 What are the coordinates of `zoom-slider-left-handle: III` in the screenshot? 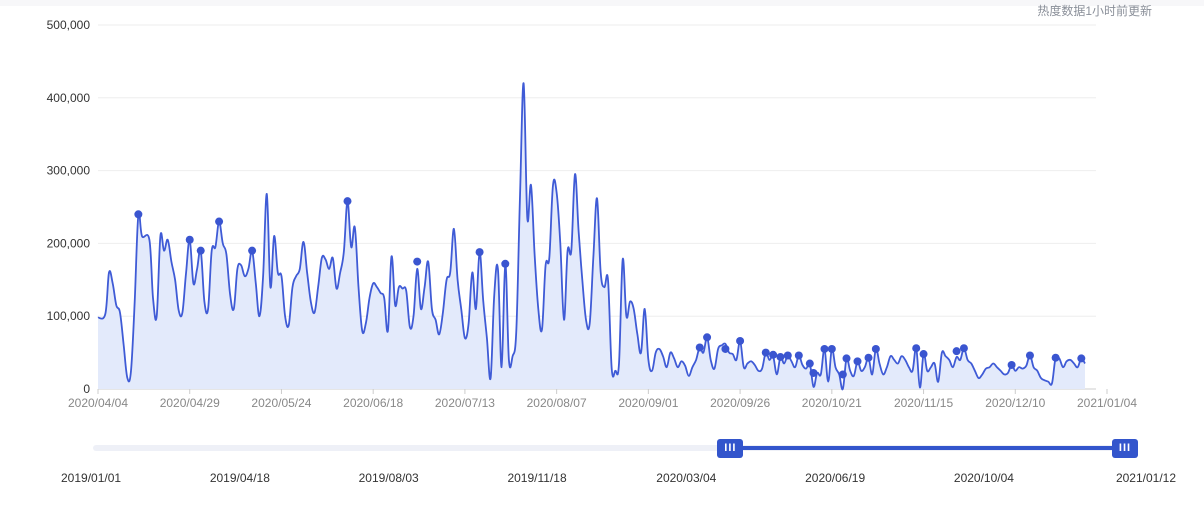 It's located at (730, 448).